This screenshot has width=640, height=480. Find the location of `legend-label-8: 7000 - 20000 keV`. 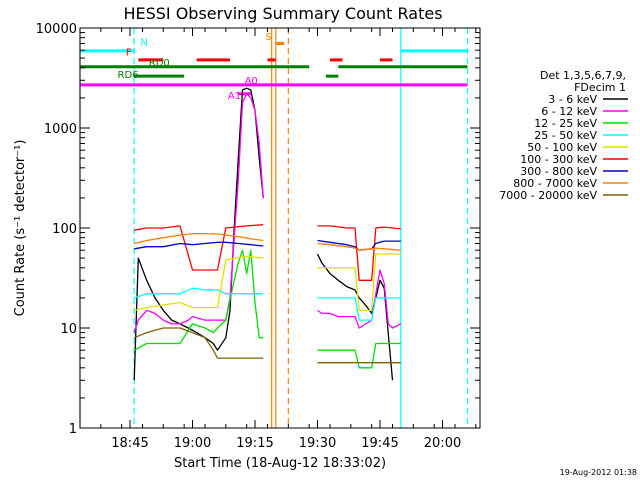

legend-label-8: 7000 - 20000 keV is located at coordinates (548, 195).